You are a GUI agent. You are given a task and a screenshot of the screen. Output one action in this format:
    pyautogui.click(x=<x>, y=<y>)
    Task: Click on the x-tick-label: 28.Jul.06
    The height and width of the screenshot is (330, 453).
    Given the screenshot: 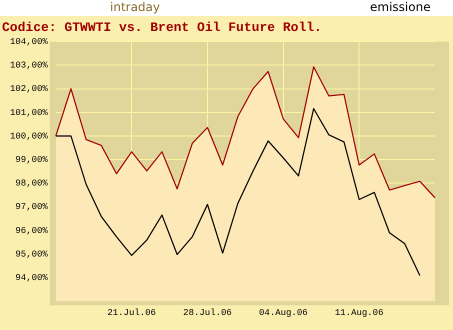 What is the action you would take?
    pyautogui.click(x=207, y=313)
    